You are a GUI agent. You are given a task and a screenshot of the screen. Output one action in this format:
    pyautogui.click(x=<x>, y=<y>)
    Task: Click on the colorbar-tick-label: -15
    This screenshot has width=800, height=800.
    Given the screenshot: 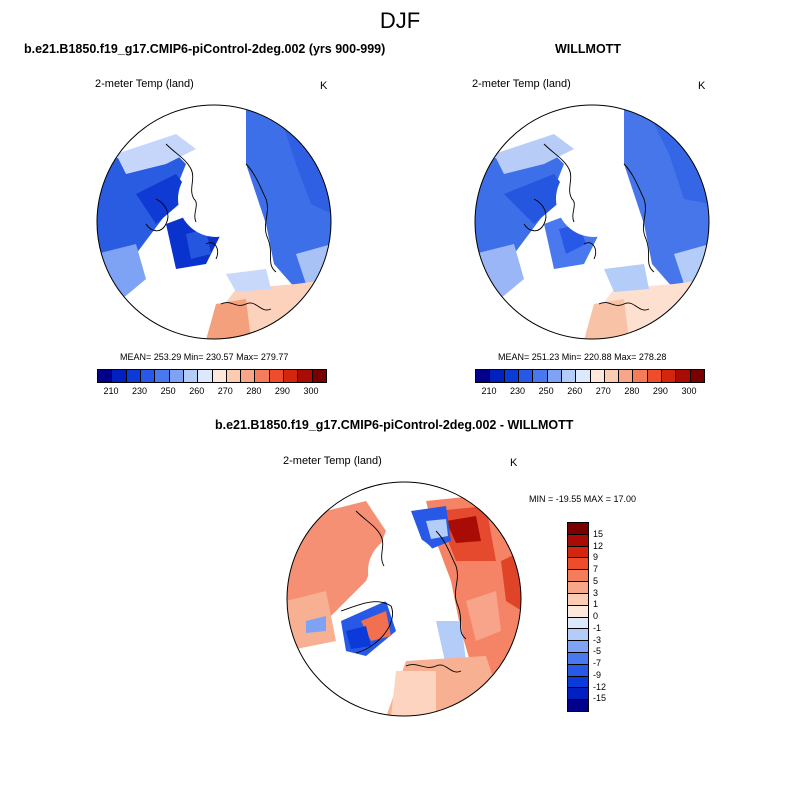 What is the action you would take?
    pyautogui.click(x=600, y=698)
    